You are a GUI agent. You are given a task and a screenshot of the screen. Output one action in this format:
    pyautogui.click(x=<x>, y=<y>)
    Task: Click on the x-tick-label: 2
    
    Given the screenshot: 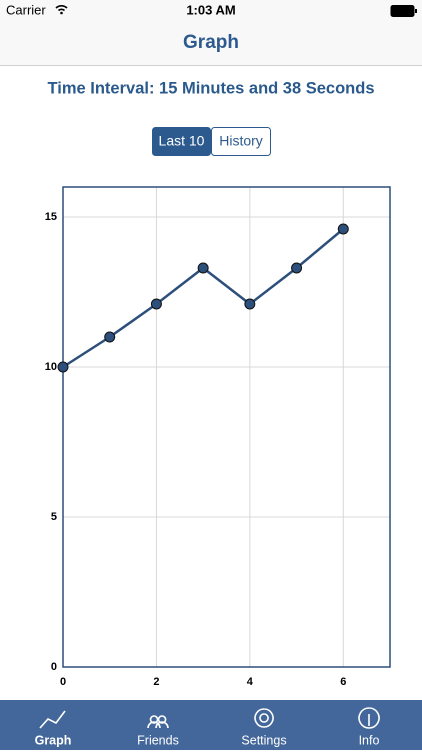 What is the action you would take?
    pyautogui.click(x=156, y=682)
    